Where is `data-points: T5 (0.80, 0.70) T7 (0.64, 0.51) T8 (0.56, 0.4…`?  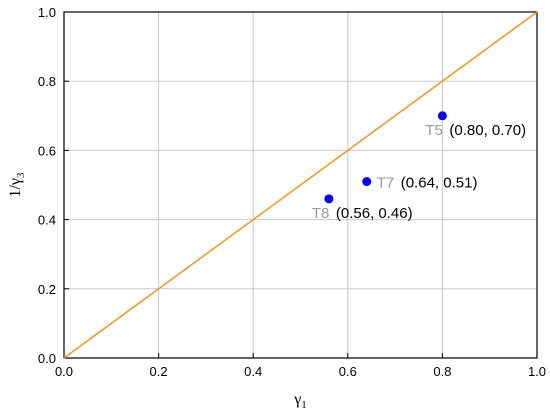 data-points: T5 (0.80, 0.70) T7 (0.64, 0.51) T8 (0.56, 0.4… is located at coordinates (419, 166).